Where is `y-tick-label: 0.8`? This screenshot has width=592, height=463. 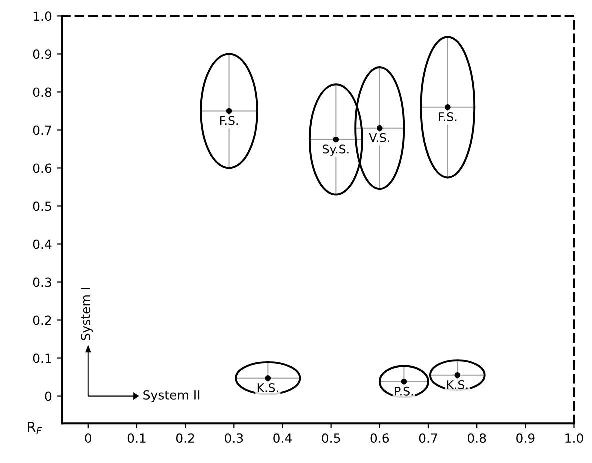 y-tick-label: 0.8 is located at coordinates (42, 93).